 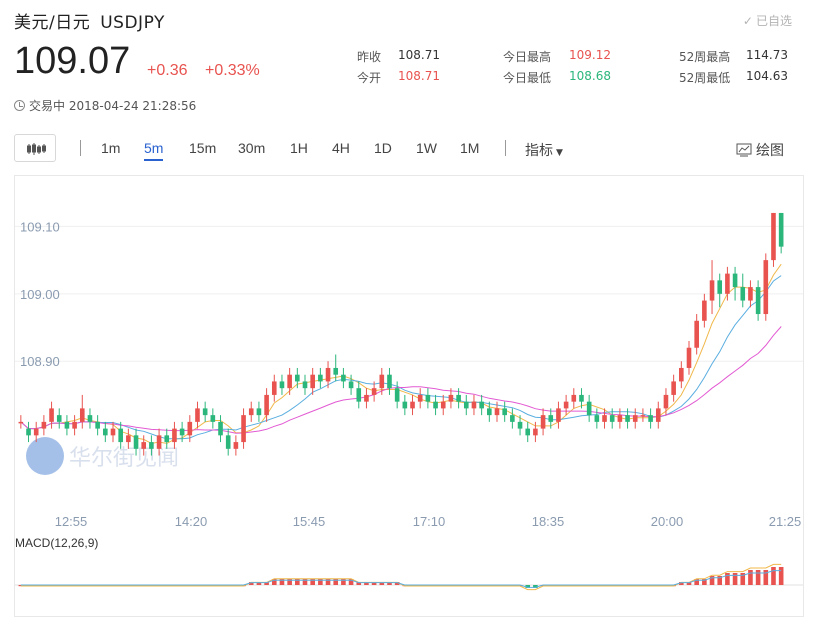 I want to click on timeframe-tab-1m: 1m, so click(x=111, y=148).